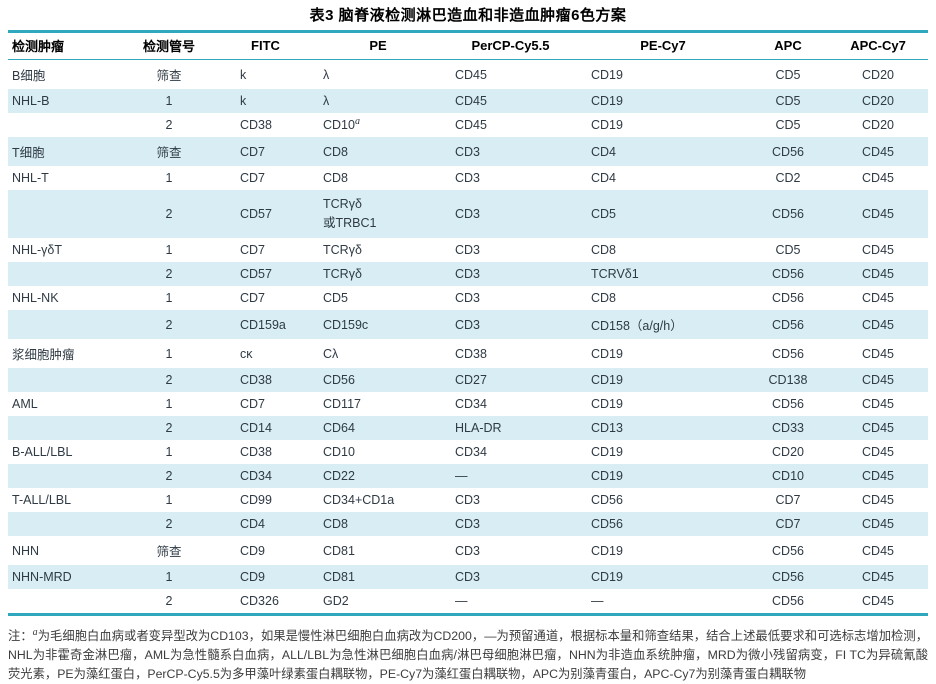 This screenshot has height=684, width=936. I want to click on table-title: 表3 脑脊液检测淋巴造血和非造血肿瘤6色方案, so click(468, 15).